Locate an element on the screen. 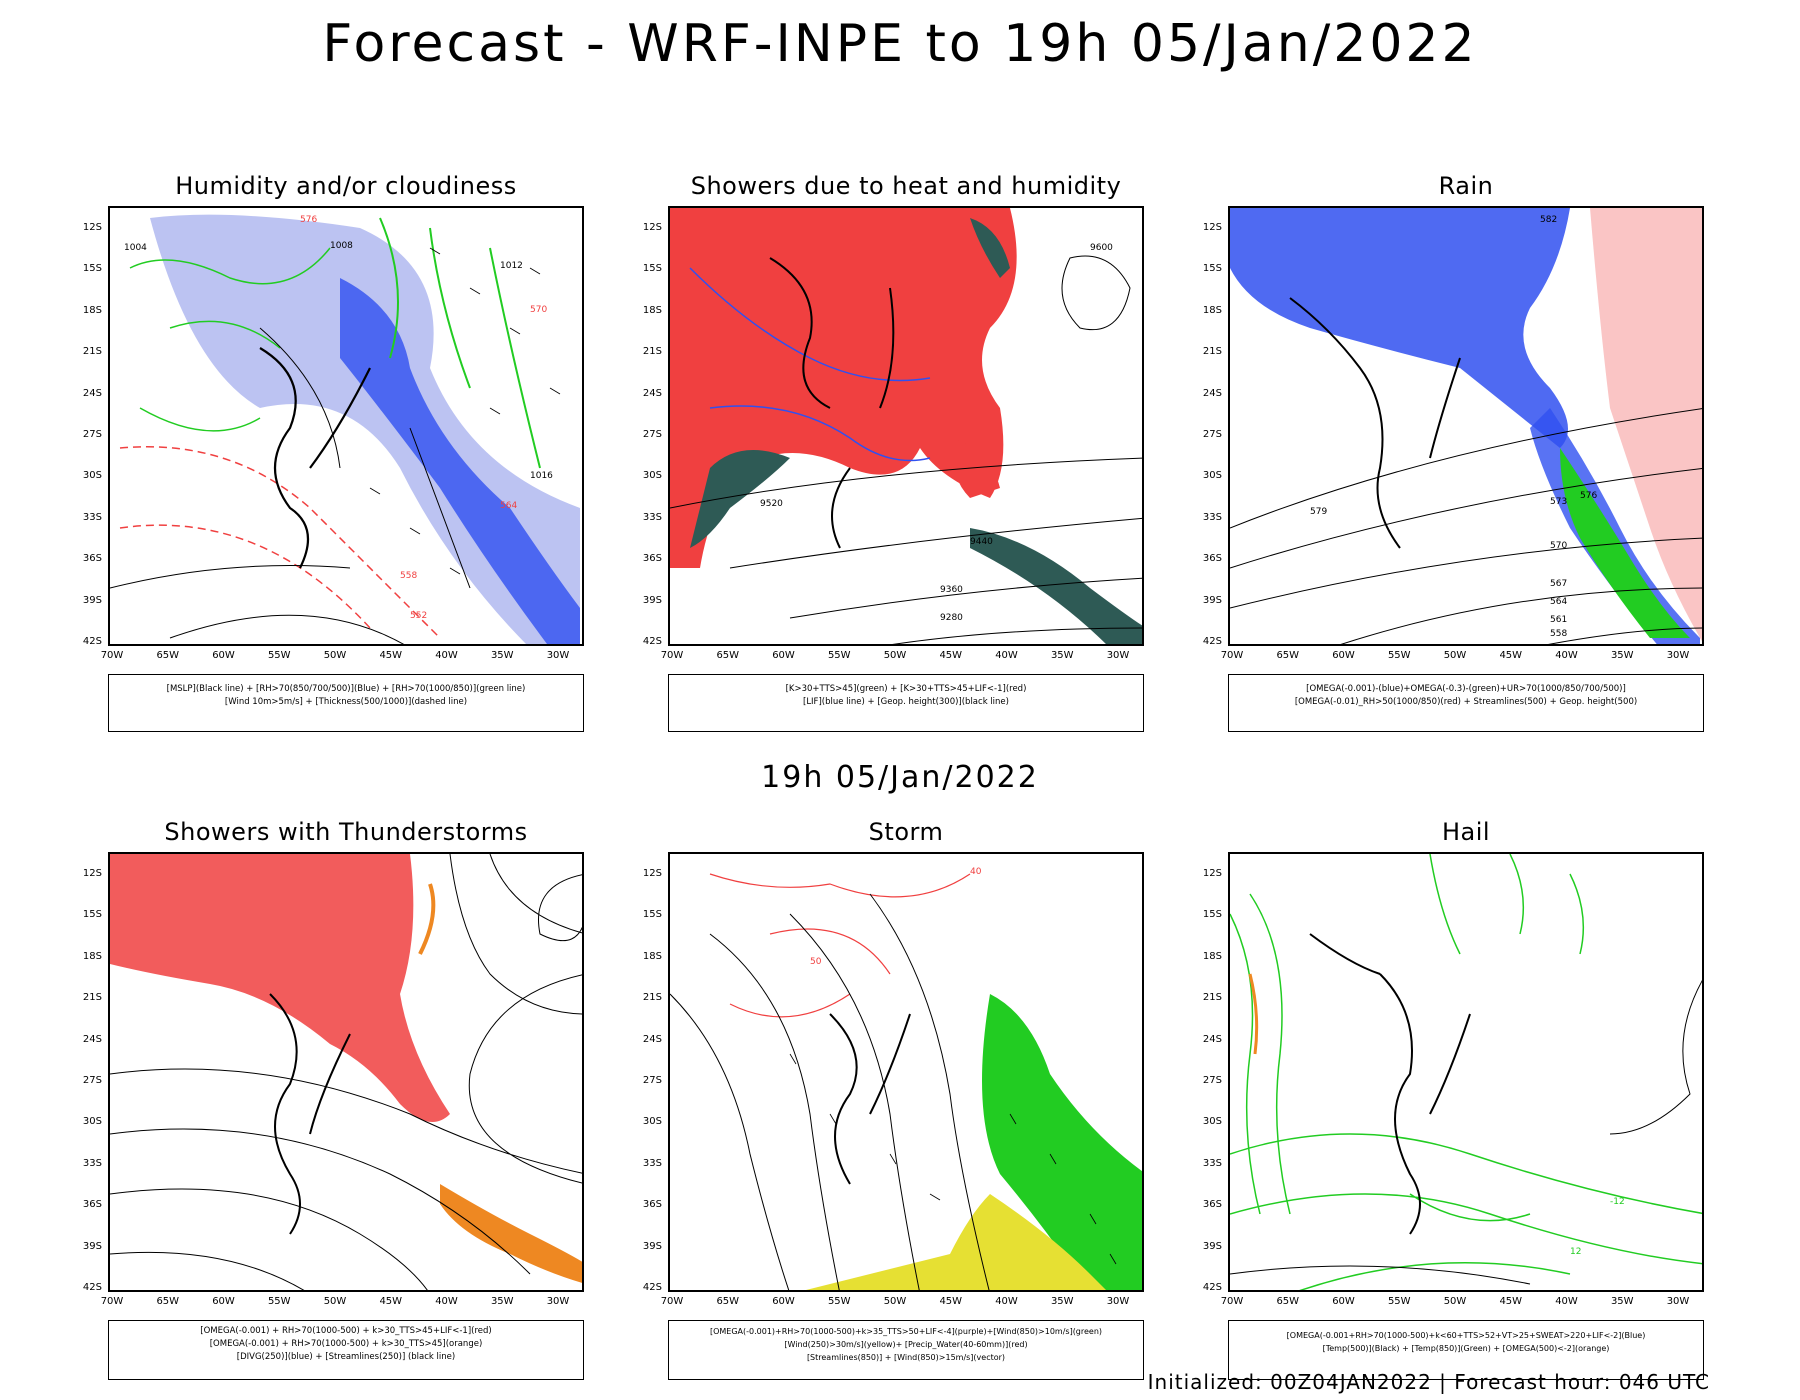 Image resolution: width=1800 pixels, height=1400 pixels. lon-tick-label: 50W is located at coordinates (895, 655).